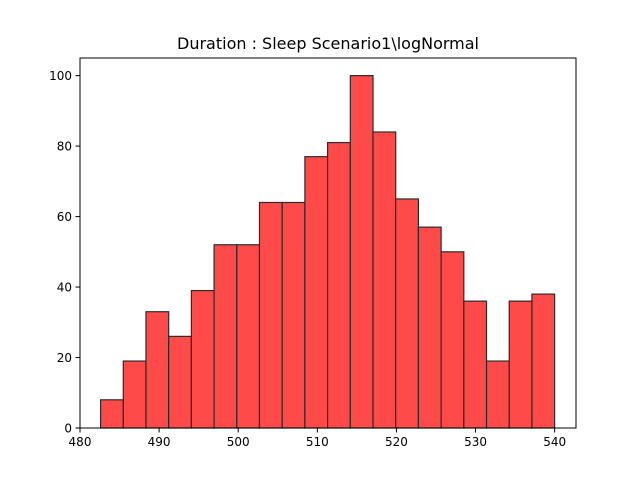 This screenshot has width=640, height=484. What do you see at coordinates (64, 358) in the screenshot?
I see `y-tick-label: 20` at bounding box center [64, 358].